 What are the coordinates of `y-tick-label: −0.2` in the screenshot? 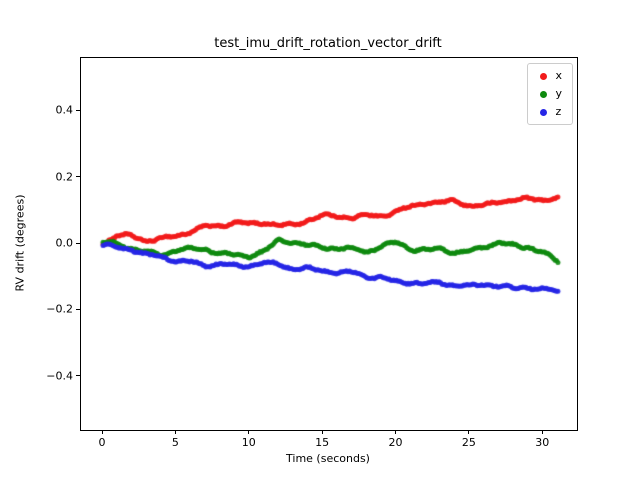 It's located at (59, 309).